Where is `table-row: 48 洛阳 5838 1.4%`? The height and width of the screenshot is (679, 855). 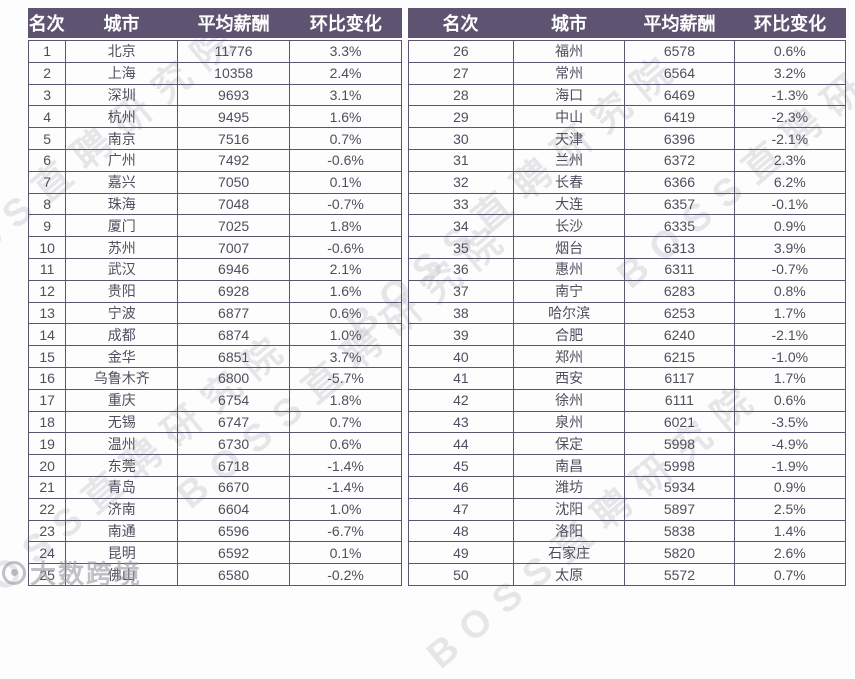 table-row: 48 洛阳 5838 1.4% is located at coordinates (627, 531).